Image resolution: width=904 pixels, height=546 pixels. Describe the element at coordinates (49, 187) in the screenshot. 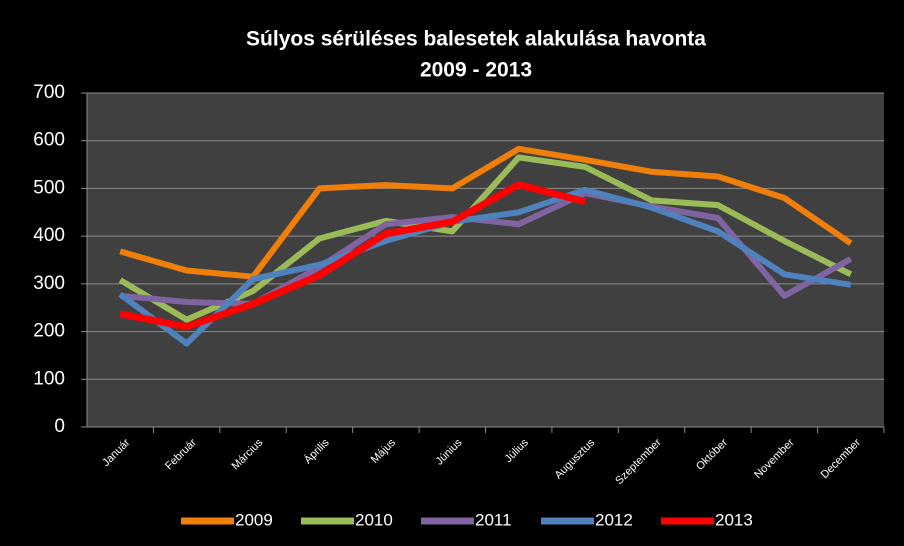

I see `y-tick-label: 500` at that location.